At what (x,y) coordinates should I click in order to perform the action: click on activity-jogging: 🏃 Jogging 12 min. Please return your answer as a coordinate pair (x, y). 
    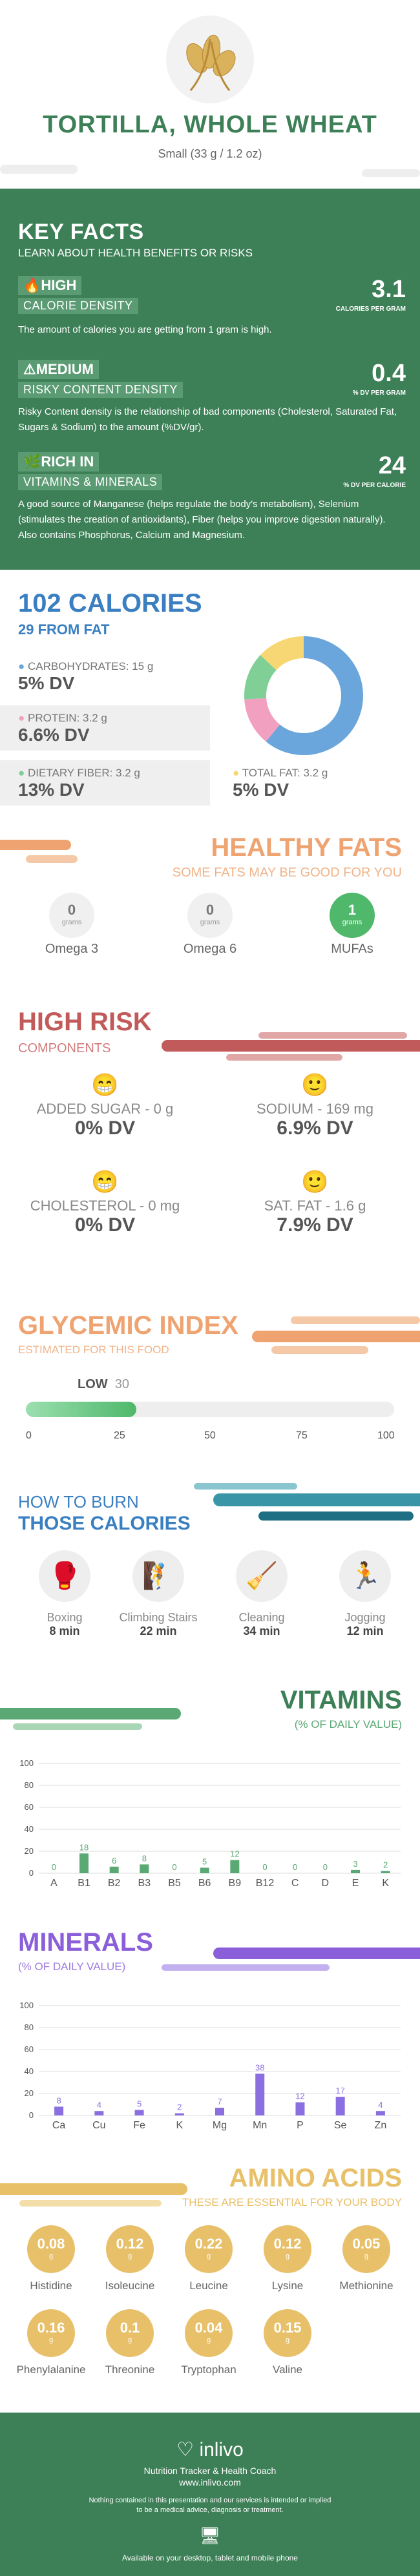
    Looking at the image, I should click on (365, 1594).